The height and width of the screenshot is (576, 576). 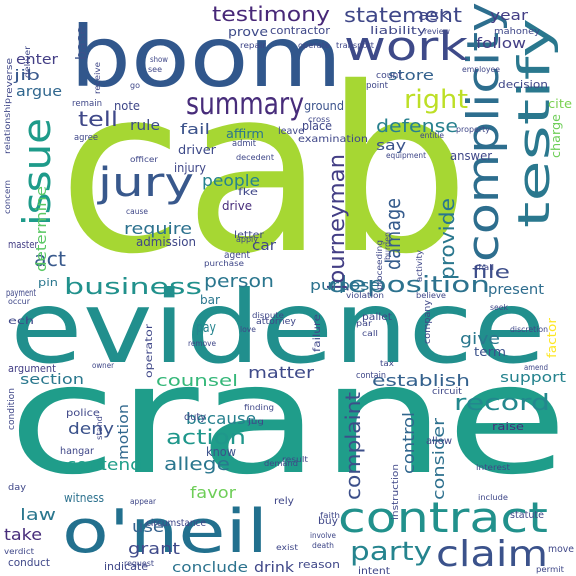 I want to click on word: give, so click(x=480, y=338).